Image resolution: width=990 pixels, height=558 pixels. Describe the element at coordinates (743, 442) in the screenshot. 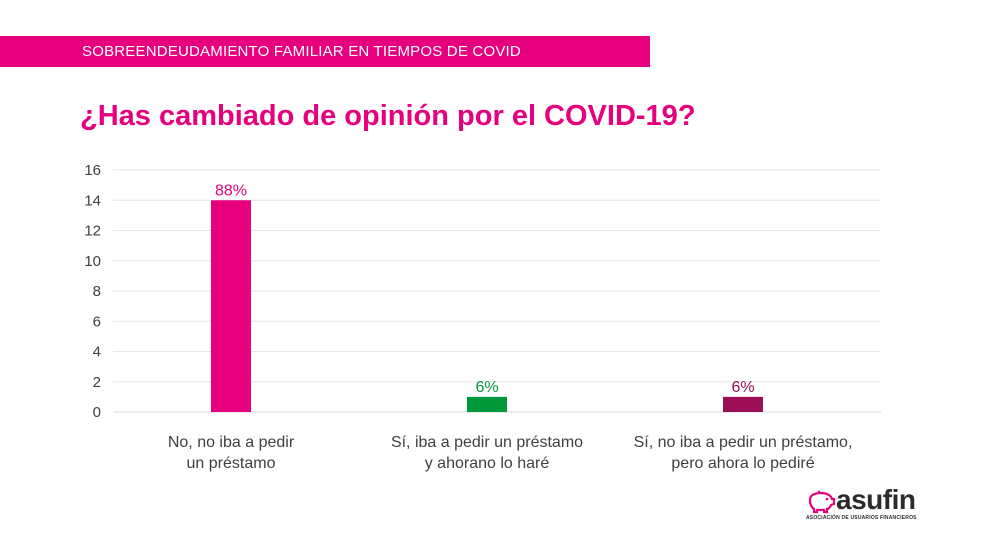

I see `x-category-label: Sí, no iba a pedir un préstamo,` at that location.